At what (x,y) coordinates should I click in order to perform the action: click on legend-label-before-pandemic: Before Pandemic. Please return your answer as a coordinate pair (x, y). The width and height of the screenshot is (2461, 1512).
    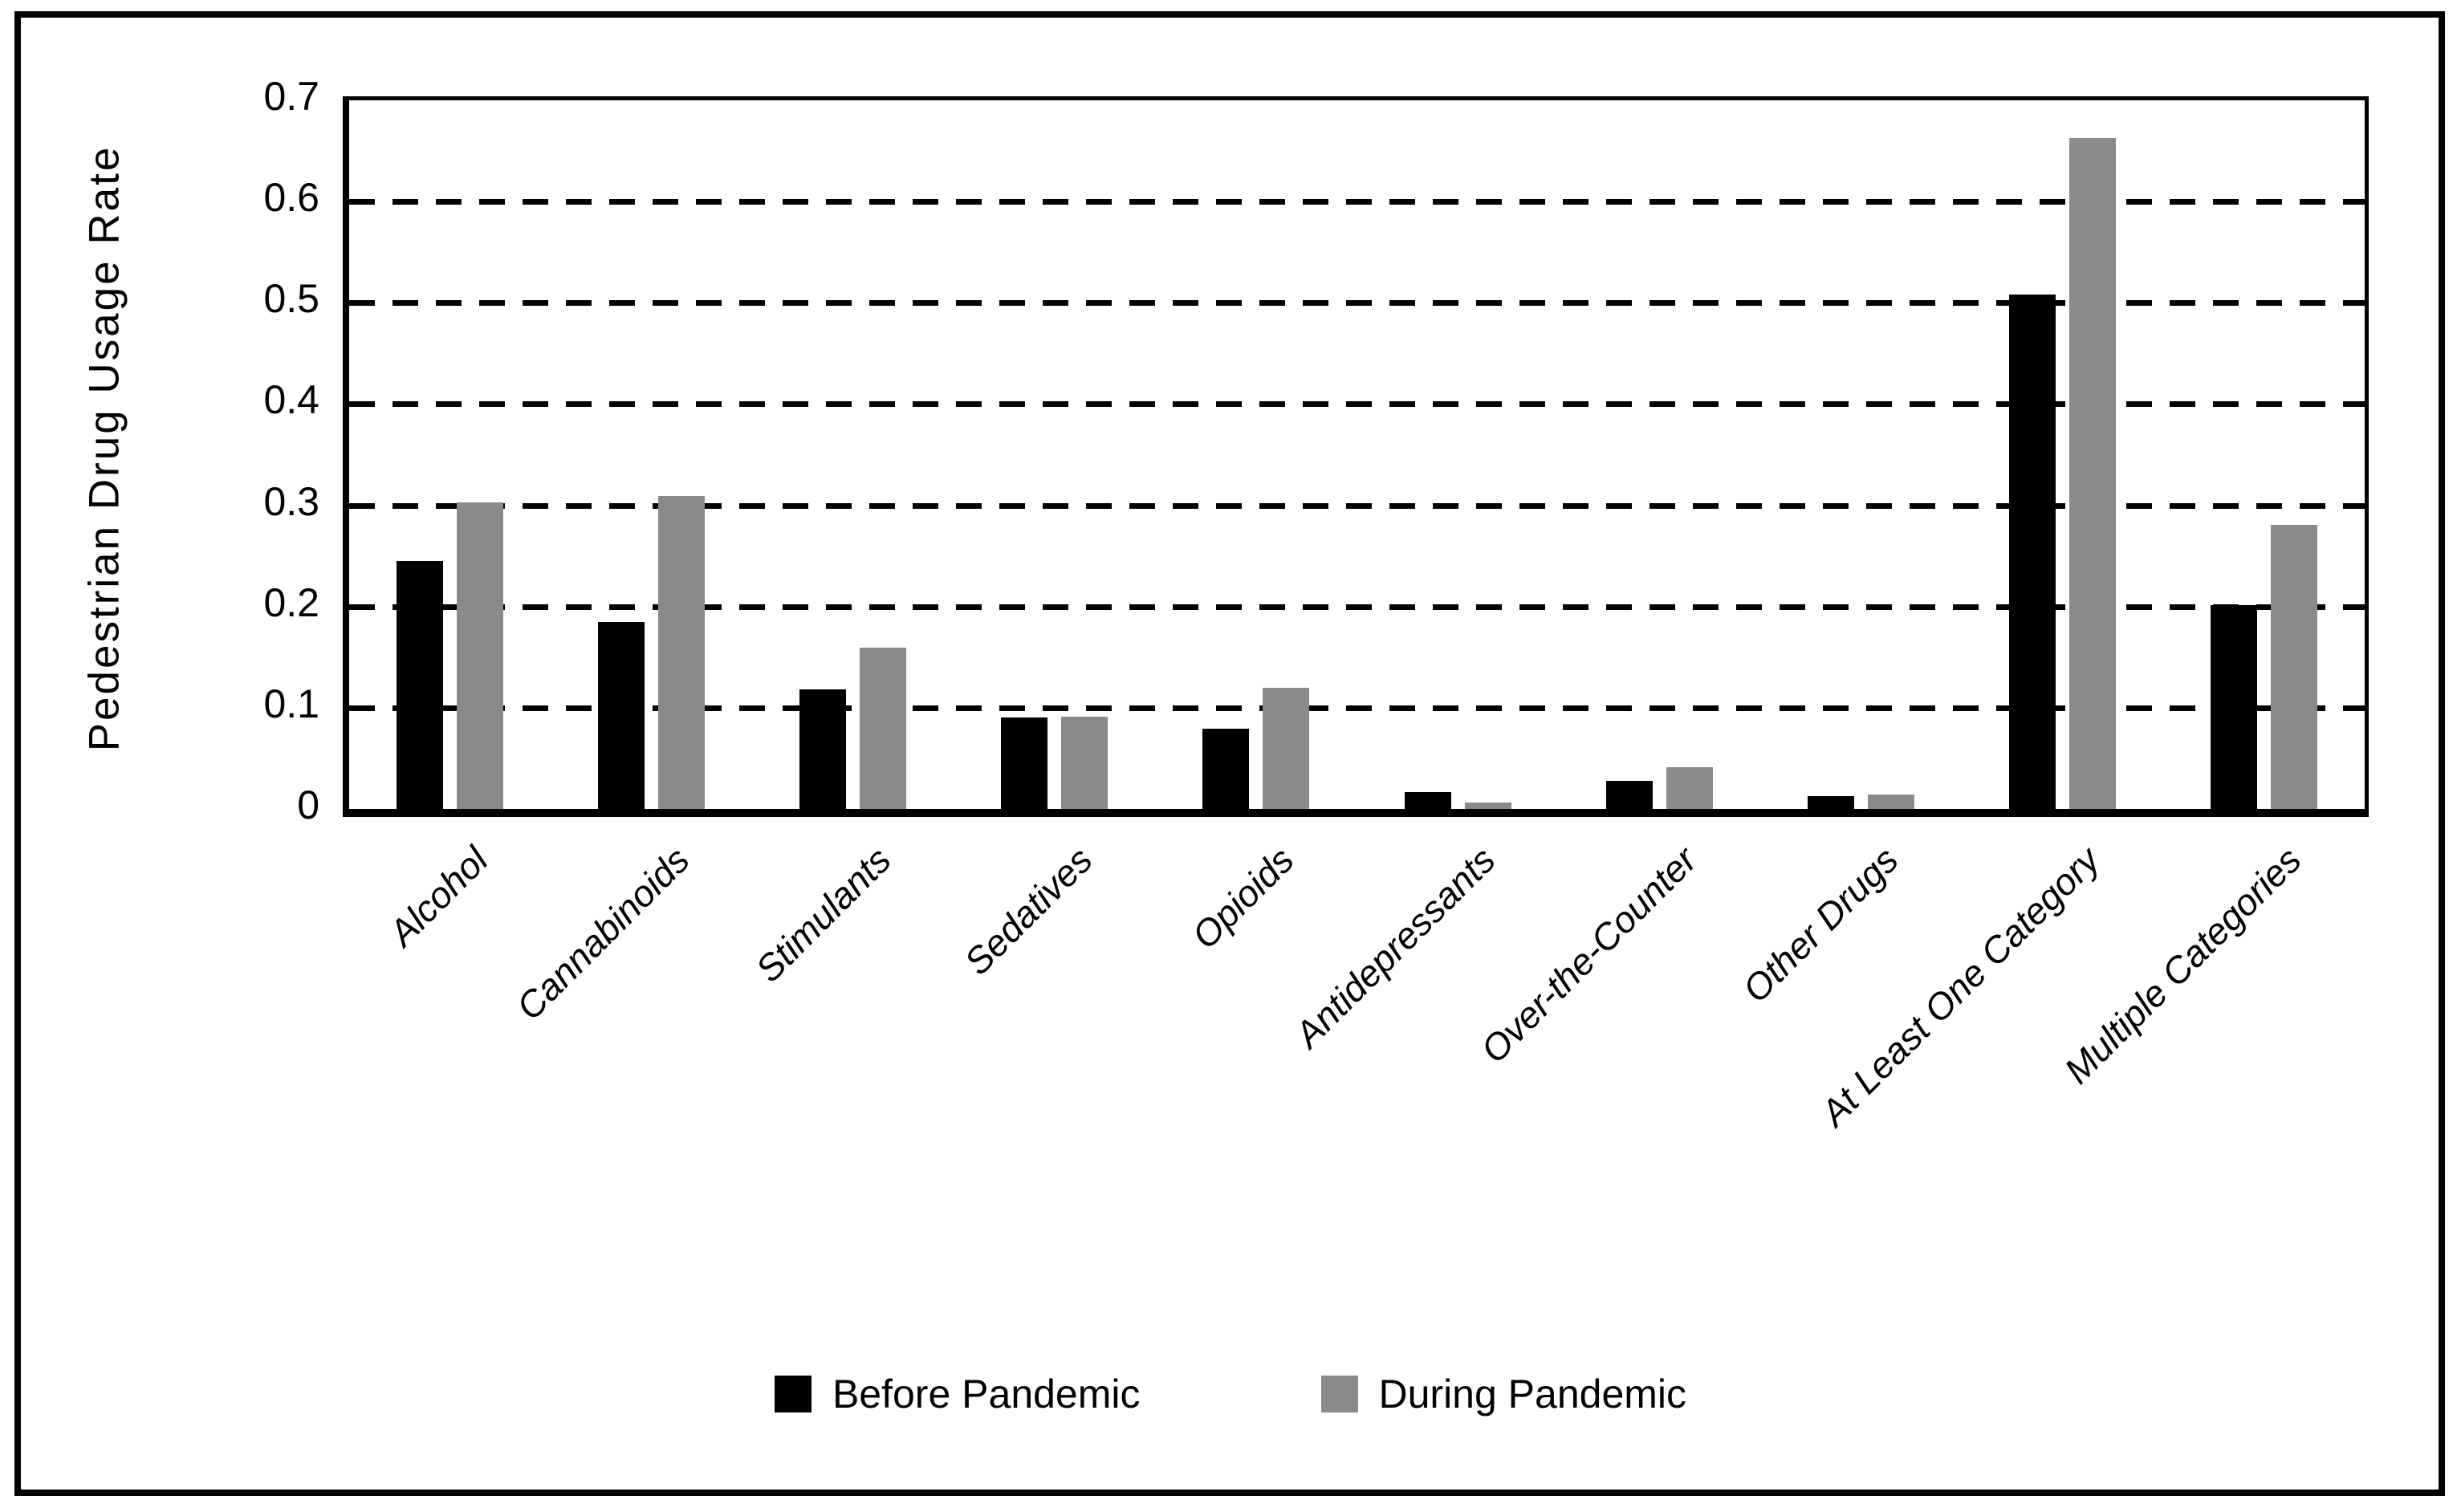
    Looking at the image, I should click on (986, 1394).